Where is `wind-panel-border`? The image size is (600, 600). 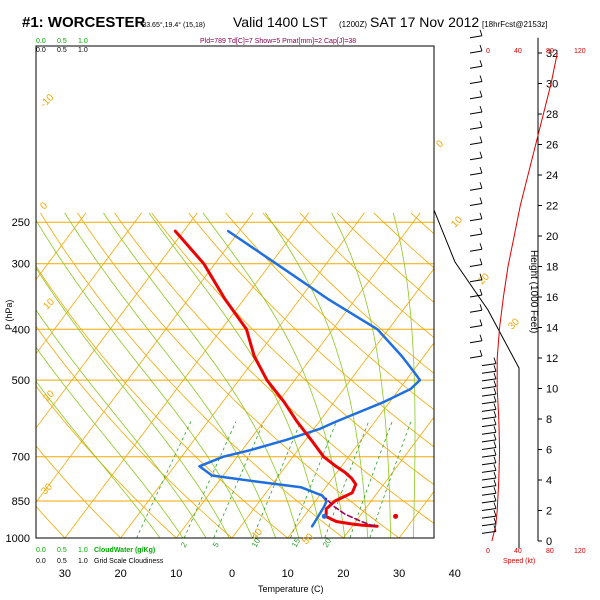 wind-panel-border is located at coordinates (476, 378).